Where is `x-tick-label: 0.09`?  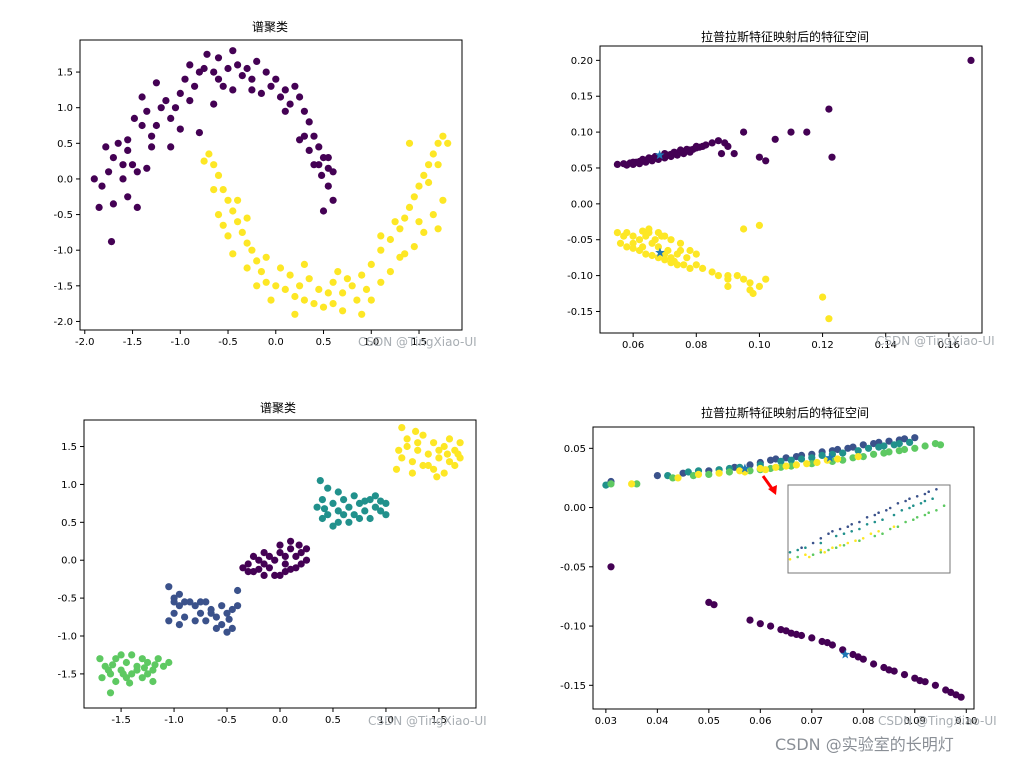
x-tick-label: 0.09 is located at coordinates (915, 721).